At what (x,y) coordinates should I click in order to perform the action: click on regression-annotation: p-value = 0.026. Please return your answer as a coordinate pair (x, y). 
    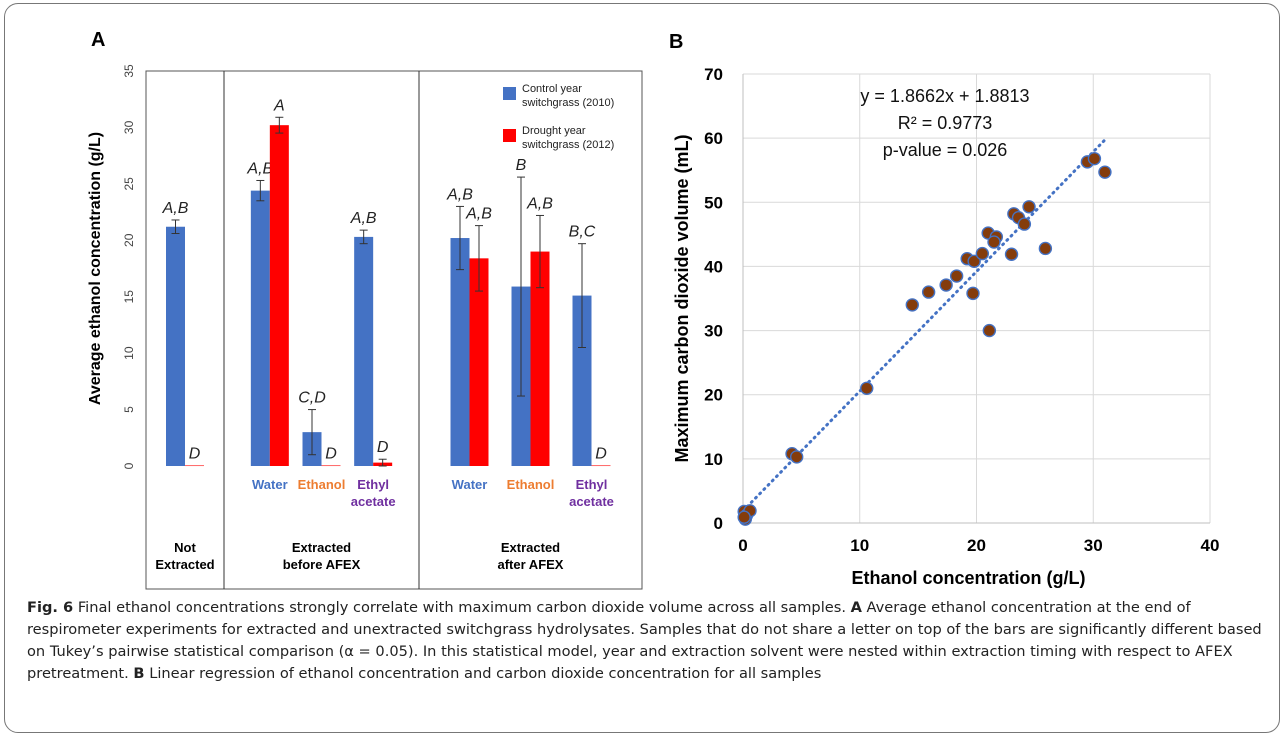
    Looking at the image, I should click on (945, 150).